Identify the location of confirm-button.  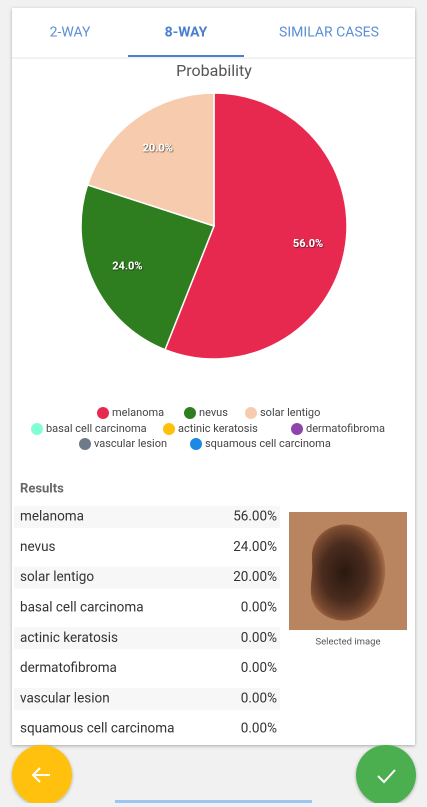
(386, 775).